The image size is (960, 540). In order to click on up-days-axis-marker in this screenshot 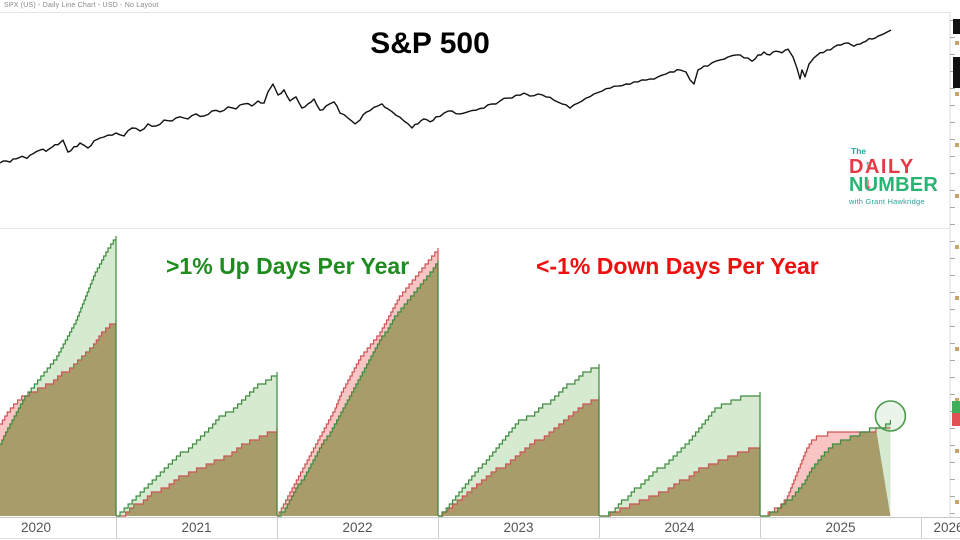, I will do `click(956, 407)`.